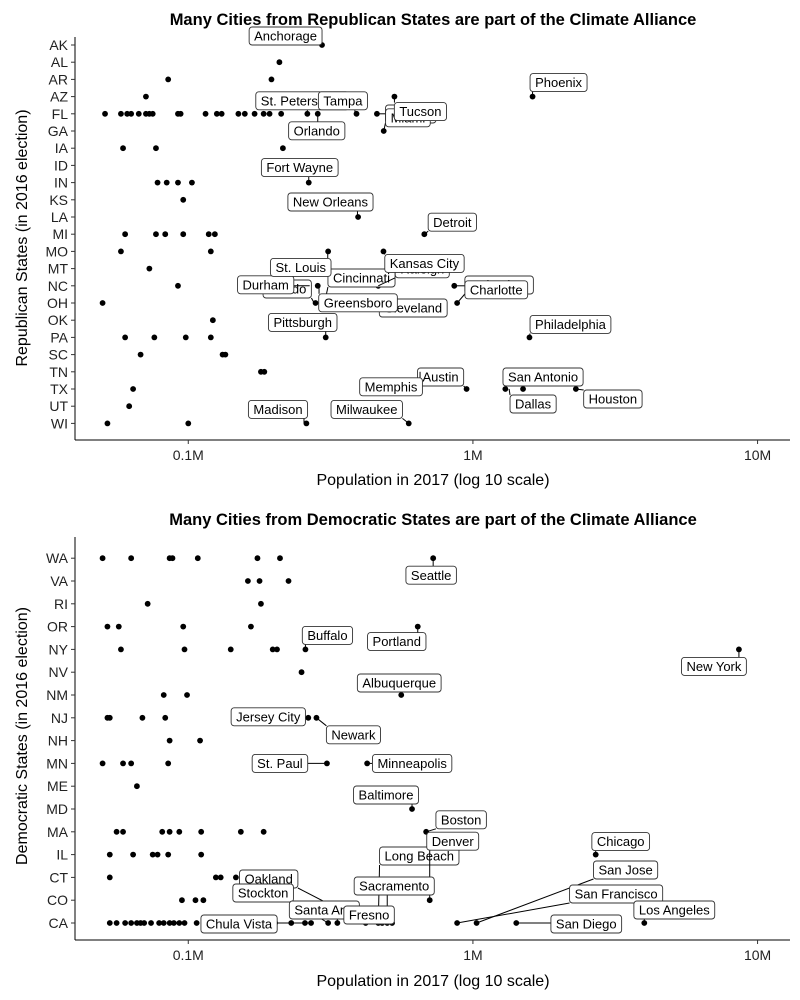  Describe the element at coordinates (62, 855) in the screenshot. I see `democratic-y-tick-label: IL` at that location.